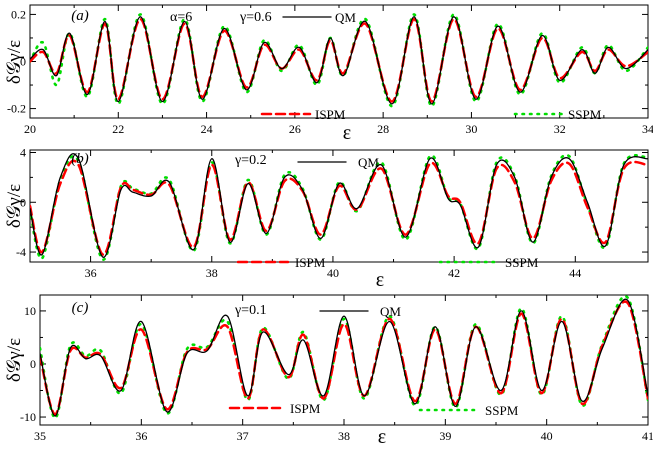  What do you see at coordinates (454, 273) in the screenshot?
I see `x-tick-label: 42` at bounding box center [454, 273].